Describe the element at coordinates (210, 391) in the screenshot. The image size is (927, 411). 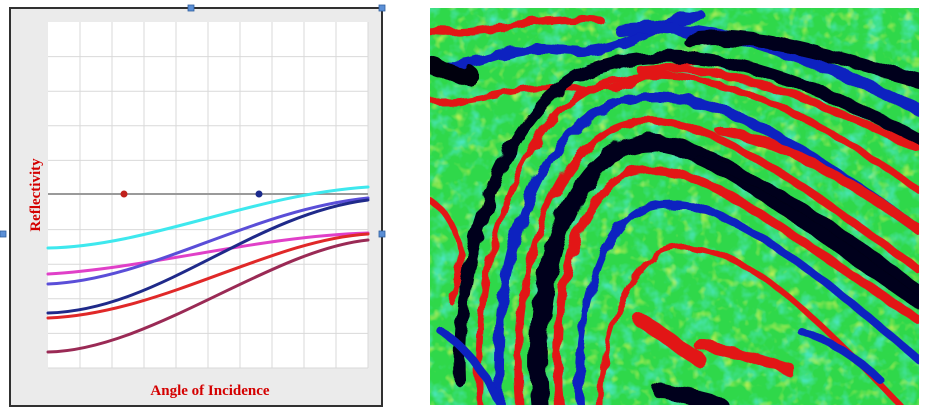
I see `x-axis-label: Angle of Incidence` at that location.